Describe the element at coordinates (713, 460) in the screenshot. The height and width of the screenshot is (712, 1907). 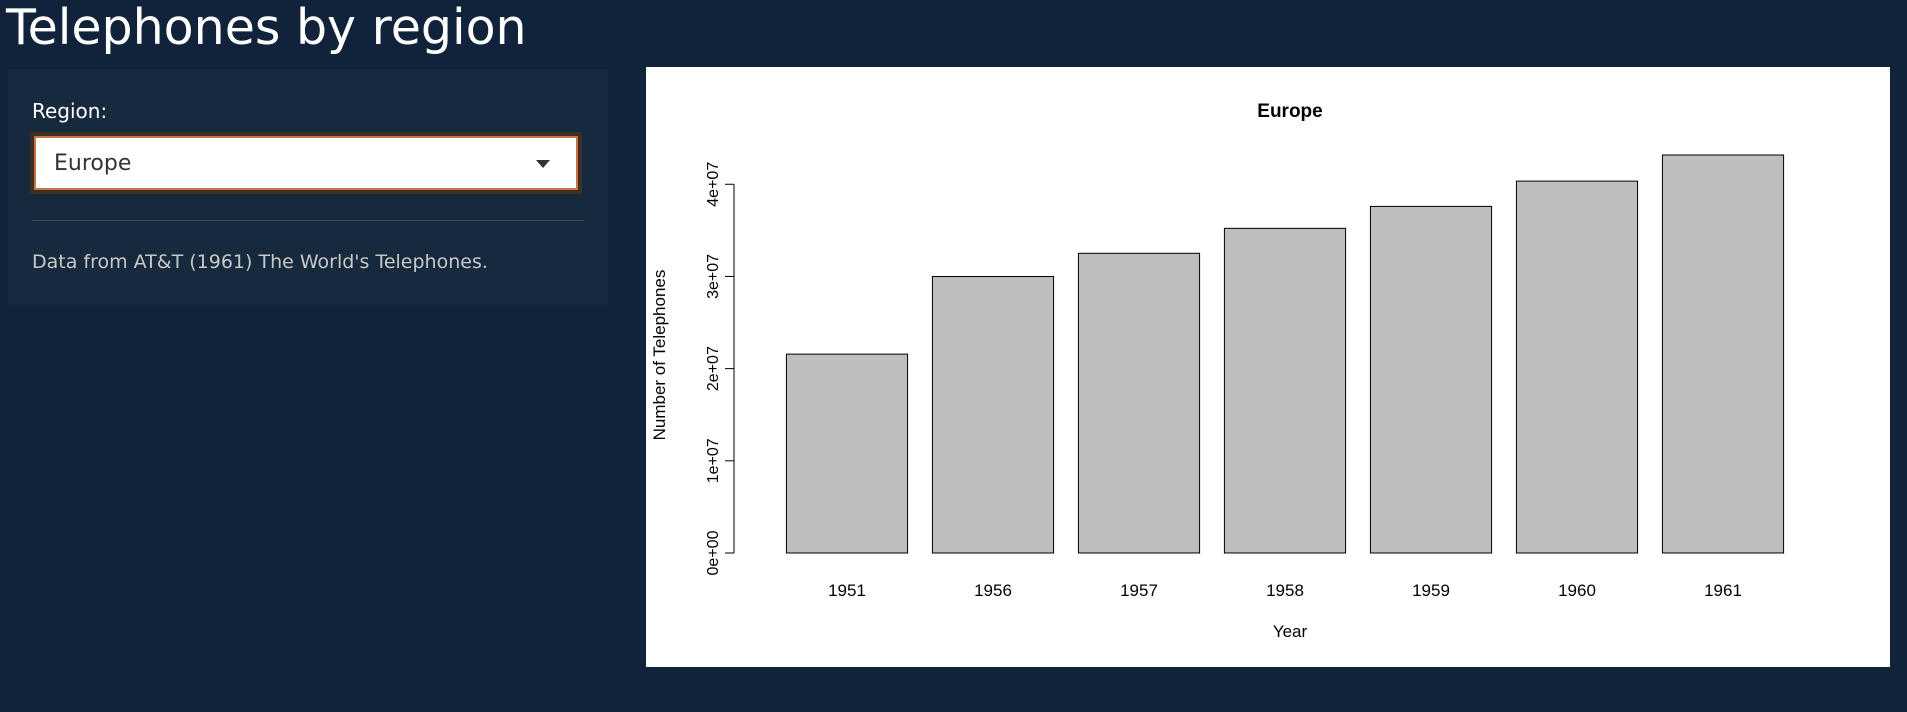
I see `y-tick-label: 1e+07` at that location.